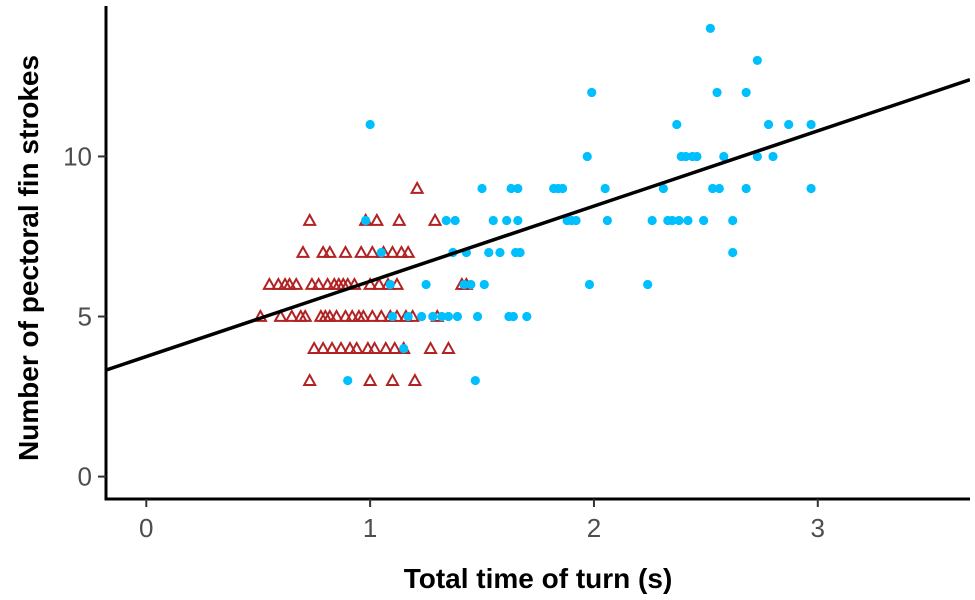 This screenshot has width=975, height=600. What do you see at coordinates (538, 578) in the screenshot?
I see `x-axis-title: Total time of turn (s)` at bounding box center [538, 578].